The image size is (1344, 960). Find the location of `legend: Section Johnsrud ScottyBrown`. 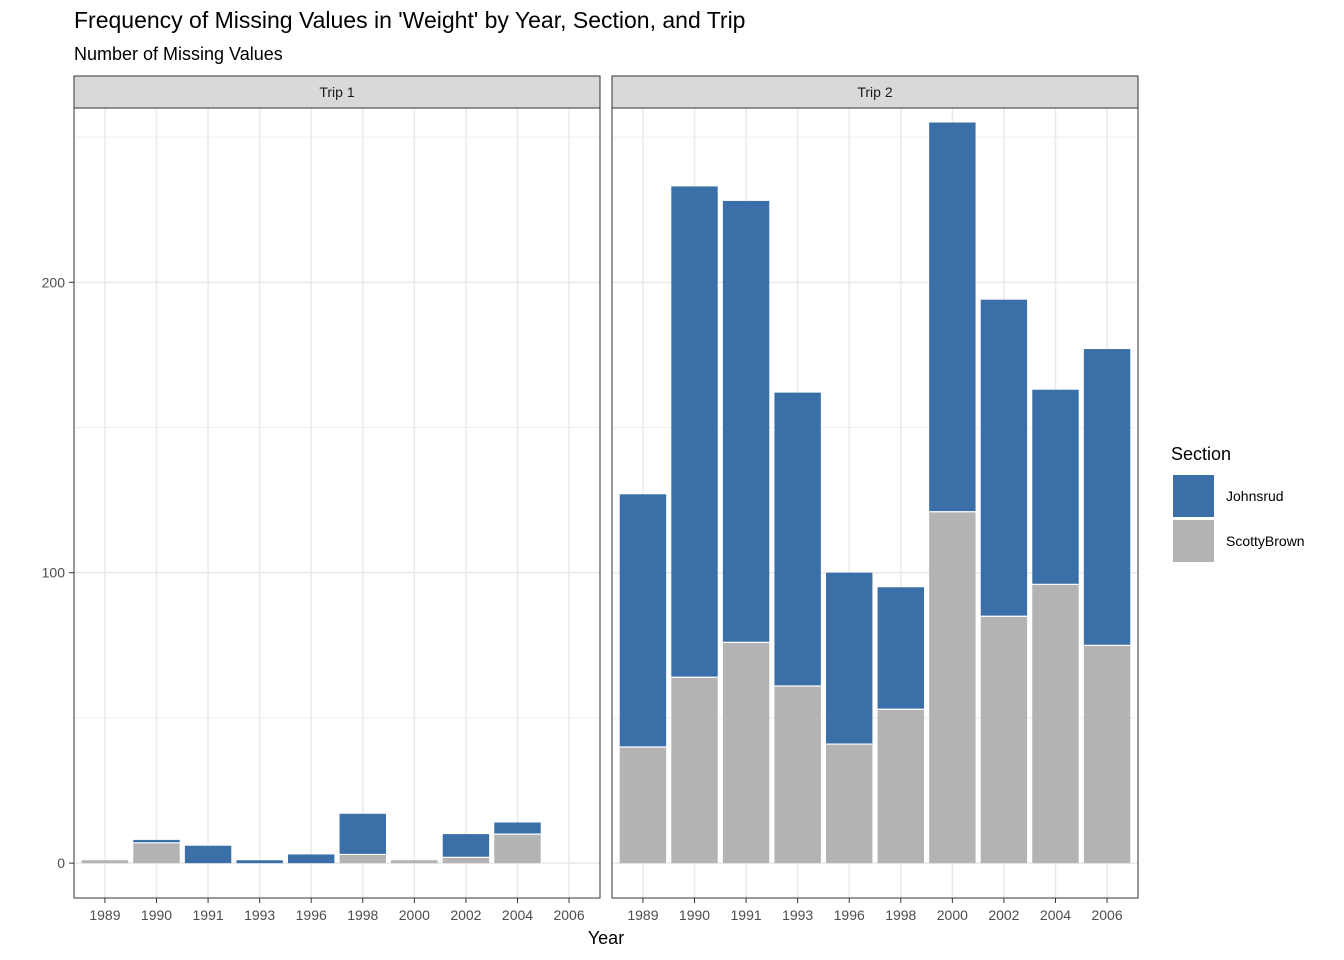

legend: Section Johnsrud ScottyBrown is located at coordinates (1238, 503).